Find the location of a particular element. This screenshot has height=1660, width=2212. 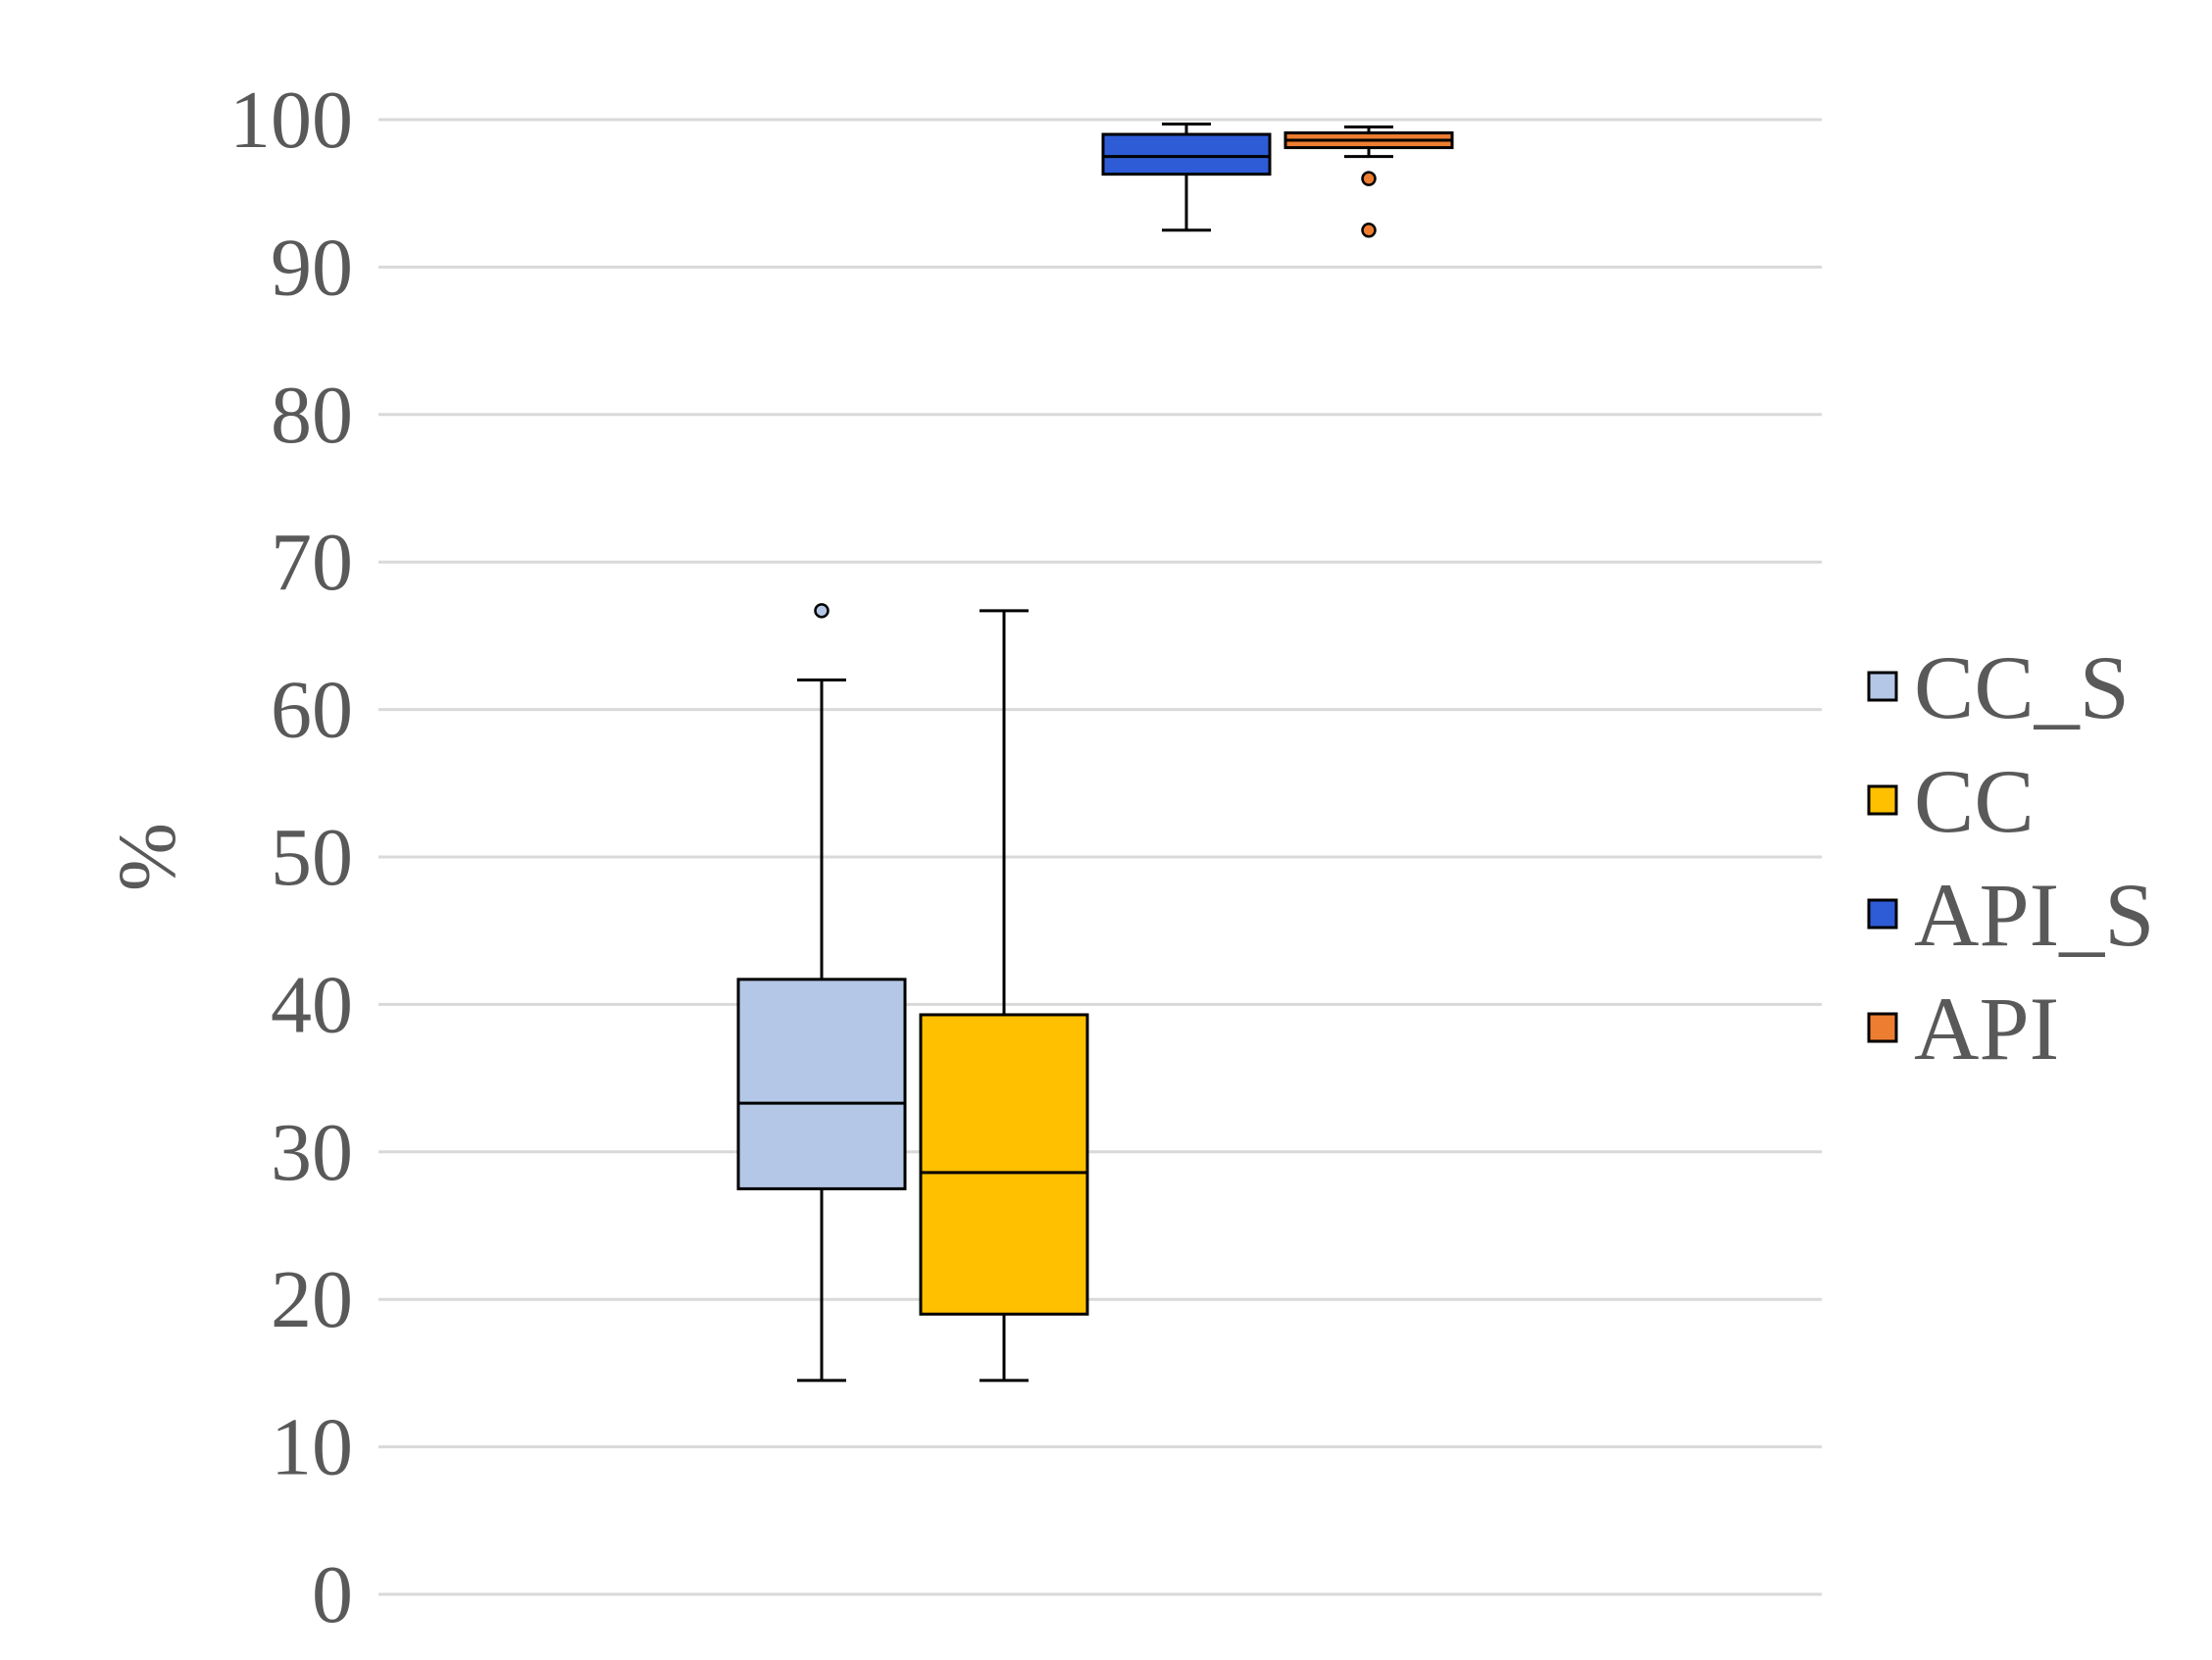

legend-label: API_S is located at coordinates (2034, 915).